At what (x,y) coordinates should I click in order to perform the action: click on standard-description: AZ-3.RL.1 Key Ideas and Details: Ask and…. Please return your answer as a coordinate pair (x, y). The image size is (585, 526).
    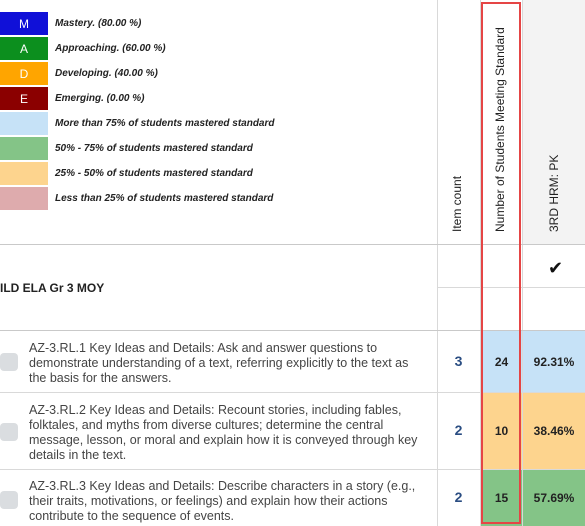
    Looking at the image, I should click on (219, 363).